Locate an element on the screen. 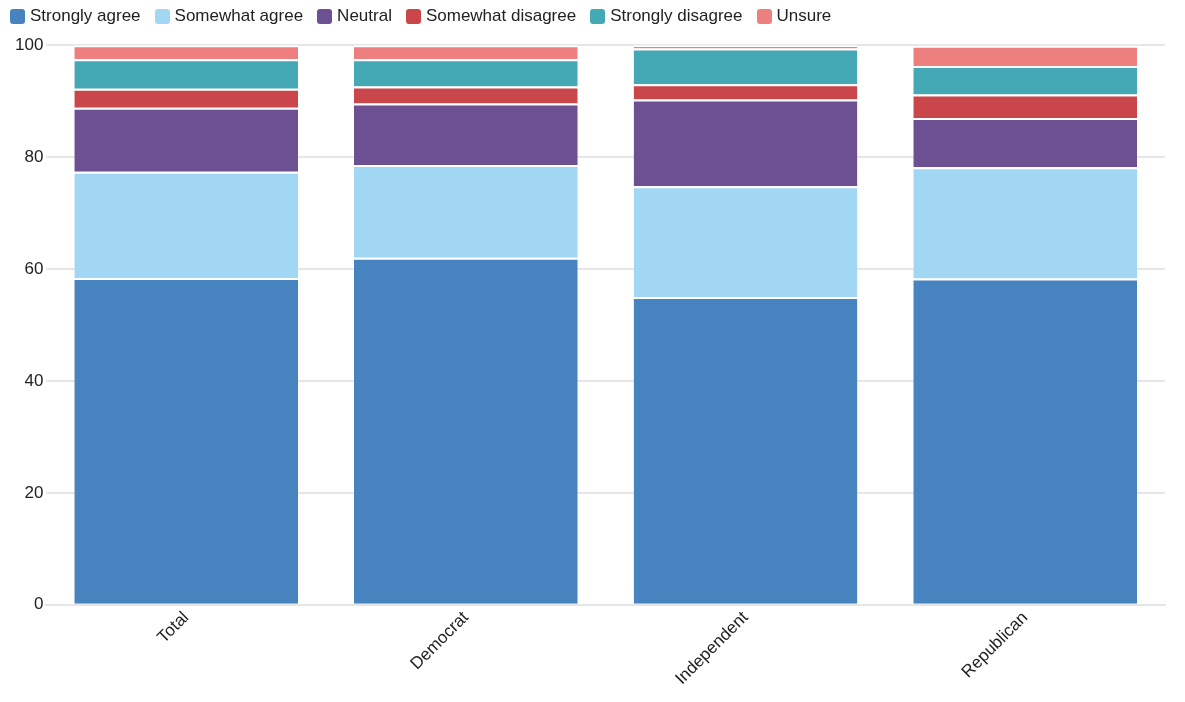 Image resolution: width=1185 pixels, height=702 pixels. y-tick-label: 0 is located at coordinates (38, 604).